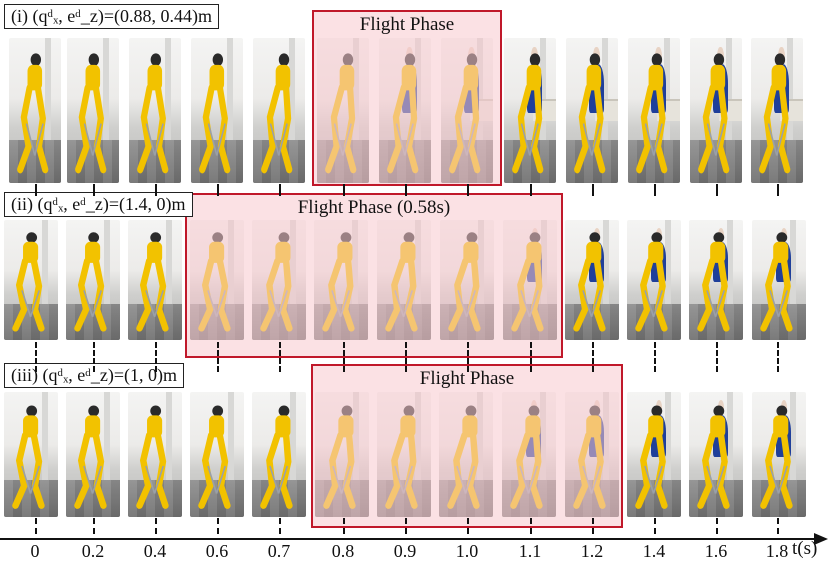 Image resolution: width=830 pixels, height=566 pixels. I want to click on time-axis-tick-label: 0.4, so click(155, 551).